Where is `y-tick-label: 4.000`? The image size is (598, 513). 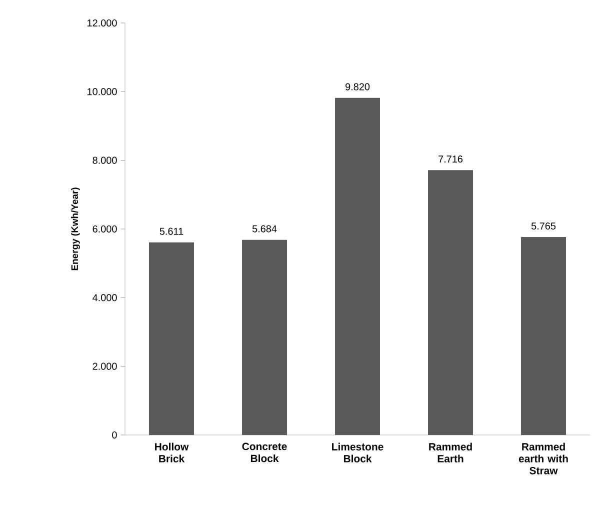
y-tick-label: 4.000 is located at coordinates (104, 298).